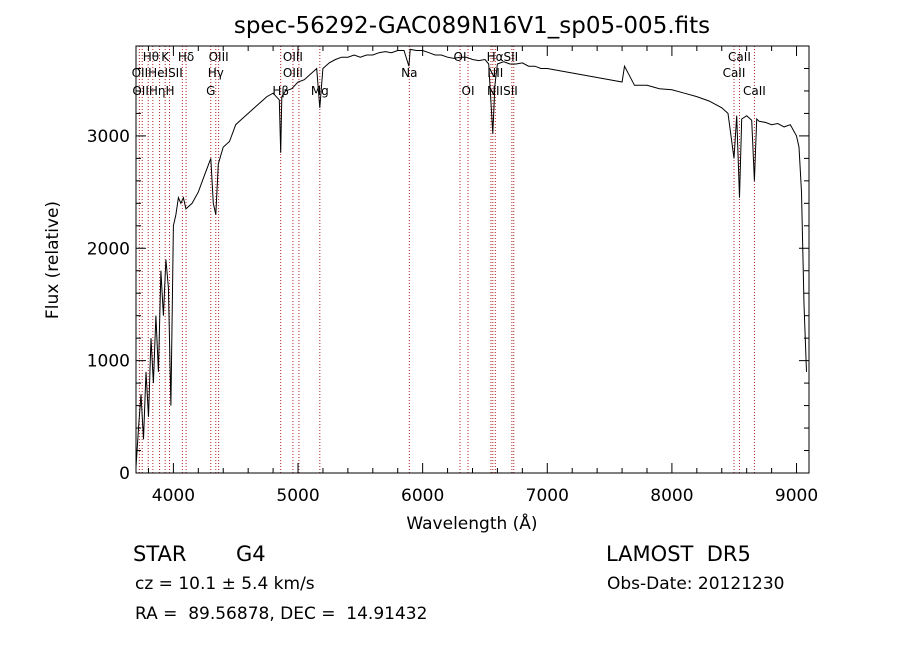 Image resolution: width=900 pixels, height=649 pixels. What do you see at coordinates (696, 584) in the screenshot?
I see `observation-date: Obs-Date: 20121230` at bounding box center [696, 584].